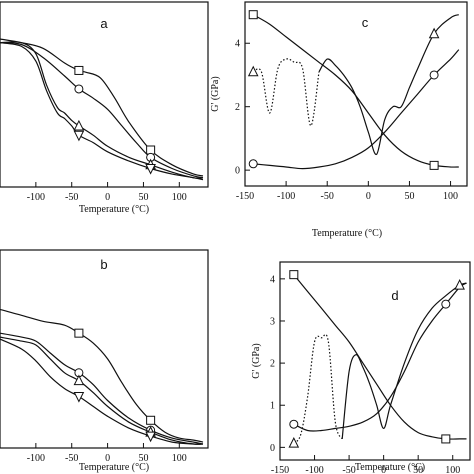 The height and width of the screenshot is (474, 474). What do you see at coordinates (103, 264) in the screenshot?
I see `panel-letter: b` at bounding box center [103, 264].